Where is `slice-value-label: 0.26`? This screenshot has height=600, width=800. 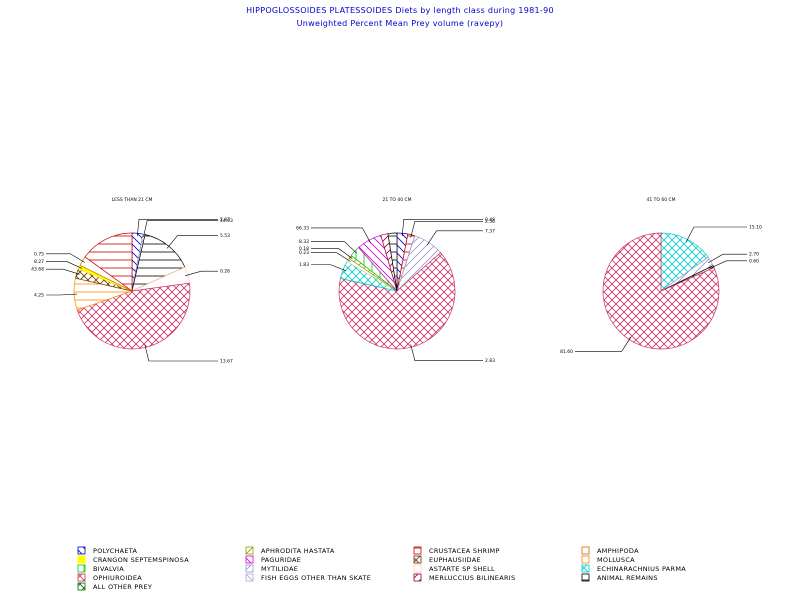 slice-value-label: 0.26 is located at coordinates (225, 272).